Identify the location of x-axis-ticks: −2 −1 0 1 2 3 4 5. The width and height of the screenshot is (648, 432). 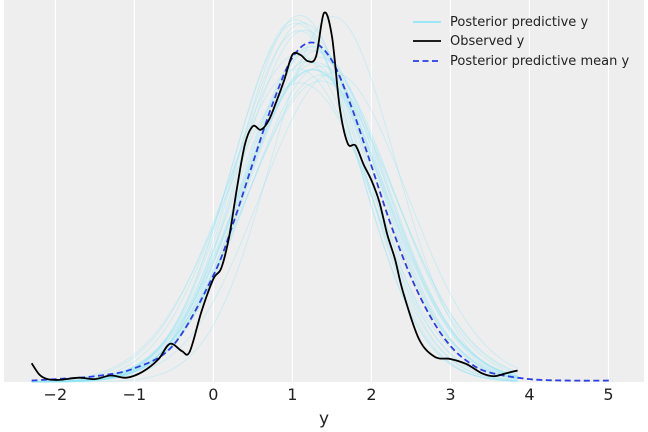
(329, 394).